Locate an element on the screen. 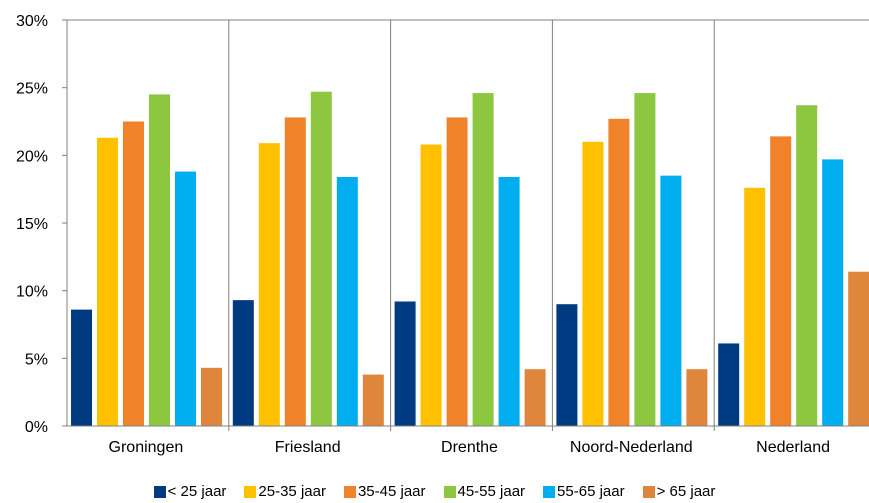 The image size is (869, 503). legend-item: > 65 jaar is located at coordinates (679, 491).